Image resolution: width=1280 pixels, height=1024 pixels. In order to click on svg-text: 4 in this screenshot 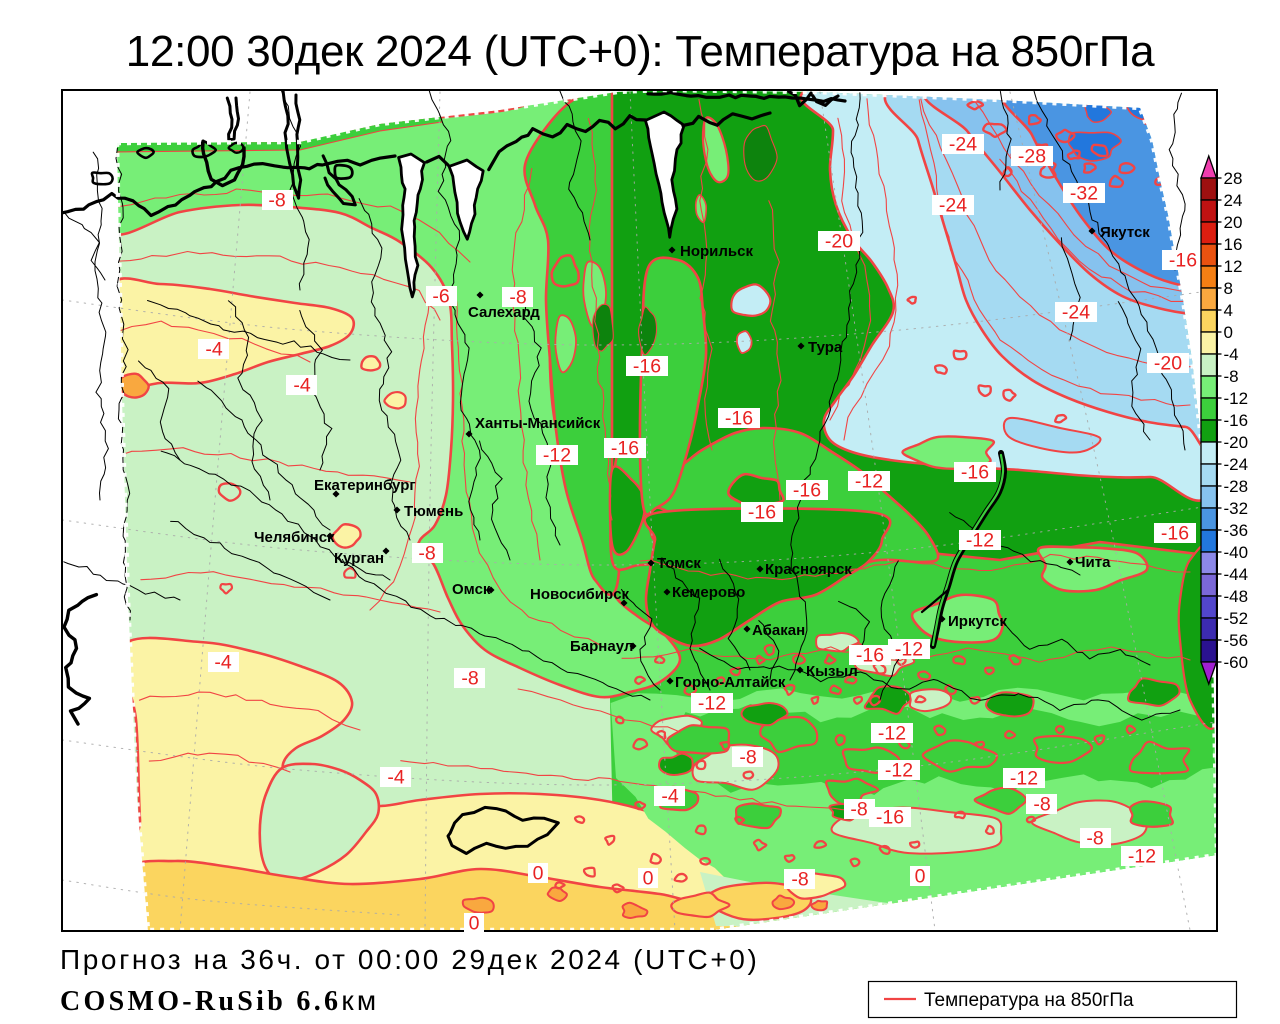, I will do `click(1228, 310)`.